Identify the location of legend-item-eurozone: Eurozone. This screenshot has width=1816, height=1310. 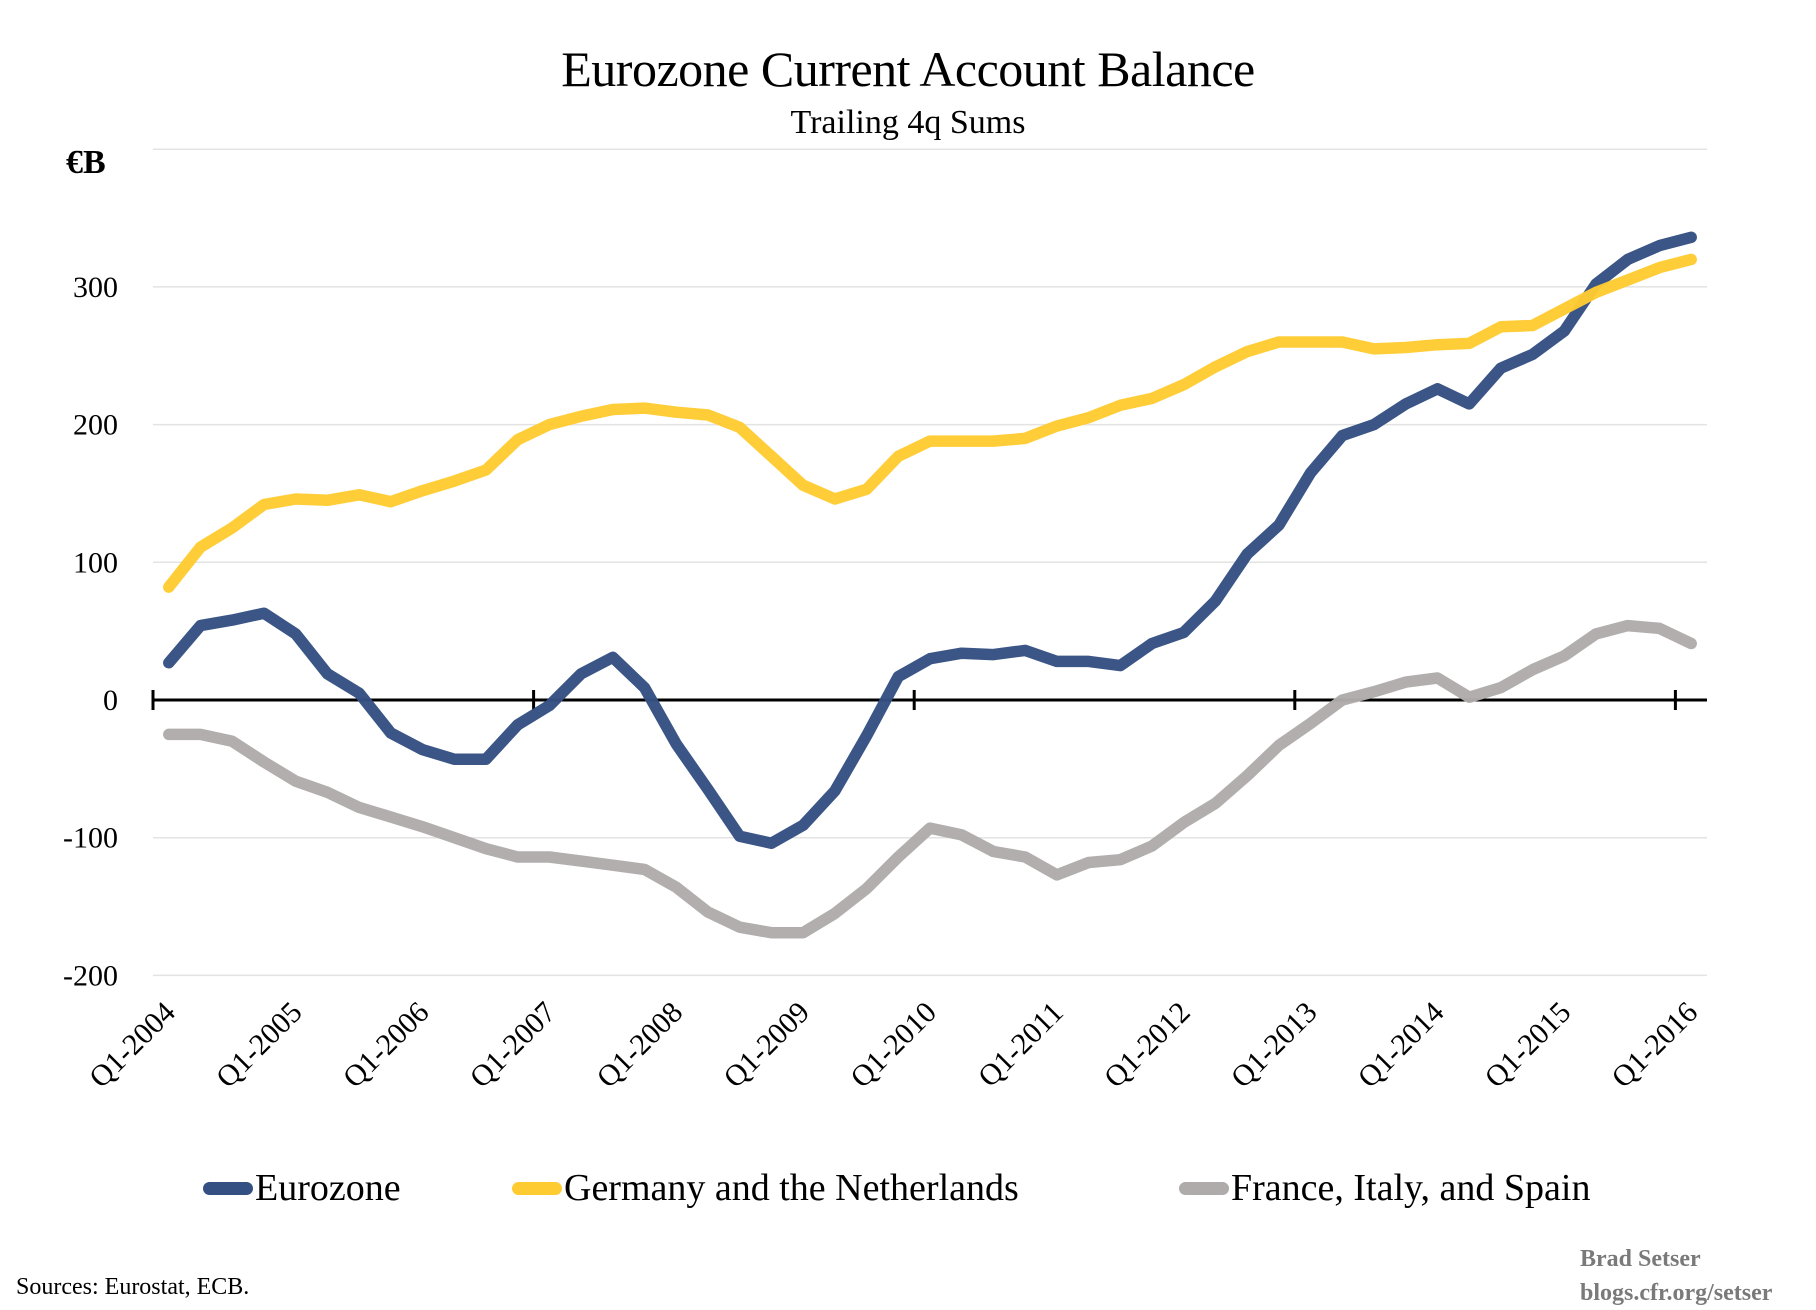
(302, 1188).